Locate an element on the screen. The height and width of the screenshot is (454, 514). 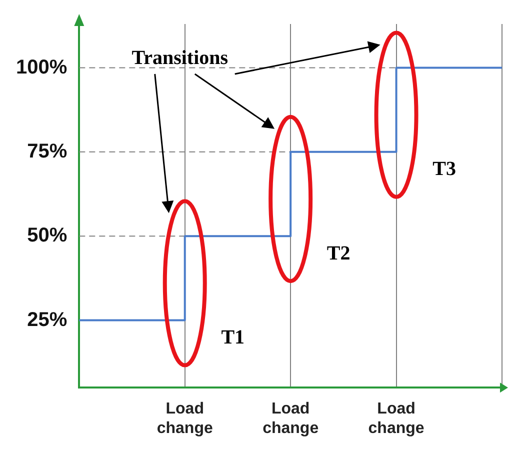
annotation: Transitions is located at coordinates (180, 58).